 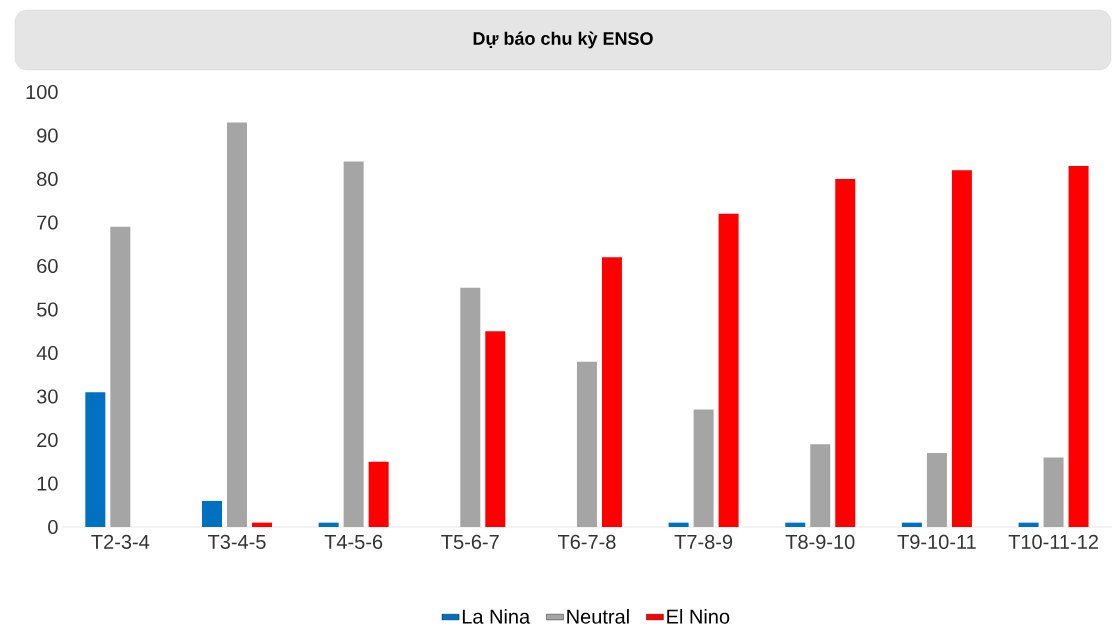 What do you see at coordinates (496, 616) in the screenshot?
I see `legend-label: La Nina` at bounding box center [496, 616].